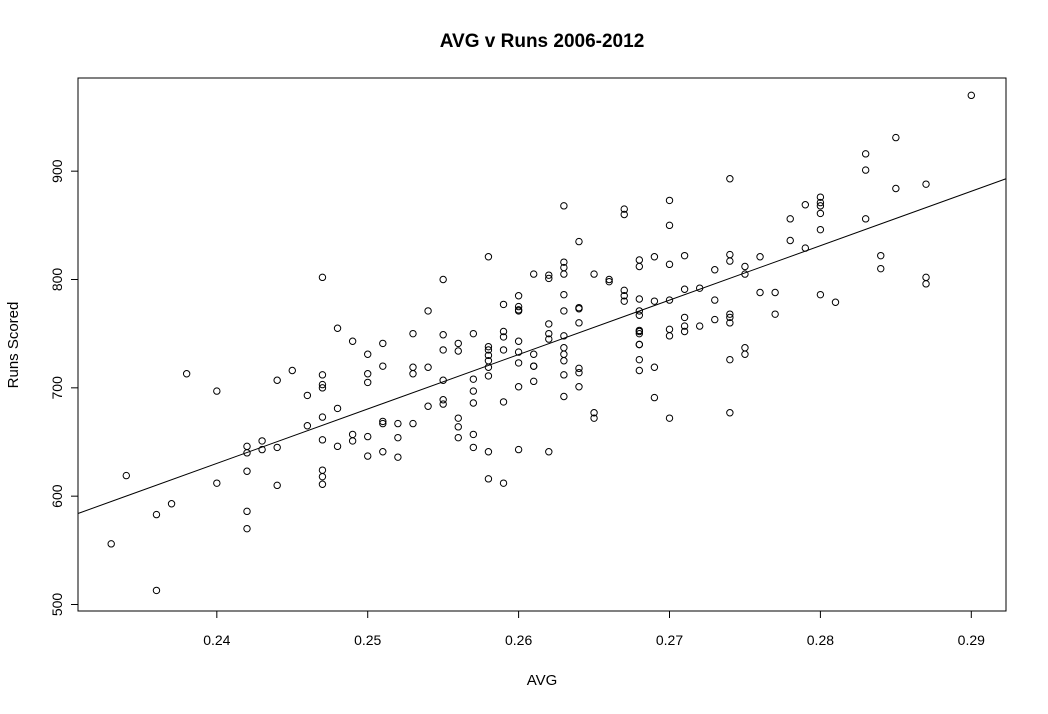  I want to click on y-axis-label: Runs Scored, so click(13, 345).